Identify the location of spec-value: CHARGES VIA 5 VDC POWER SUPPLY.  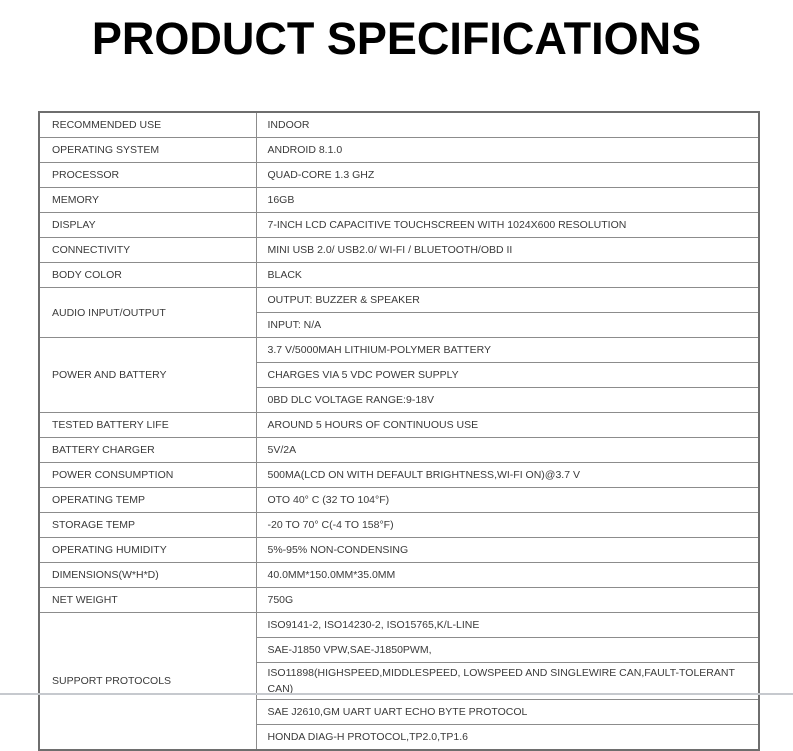
(507, 375).